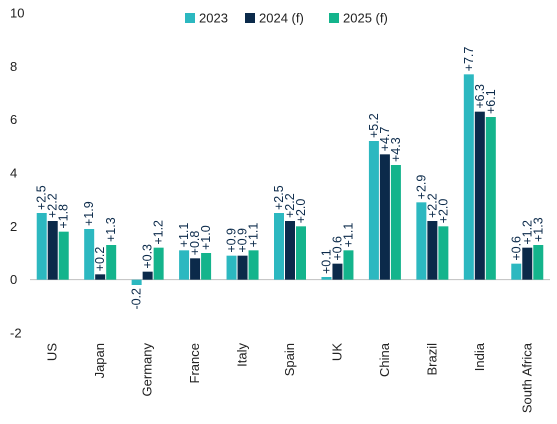 The height and width of the screenshot is (424, 557). What do you see at coordinates (374, 125) in the screenshot?
I see `data-label: +5.2` at bounding box center [374, 125].